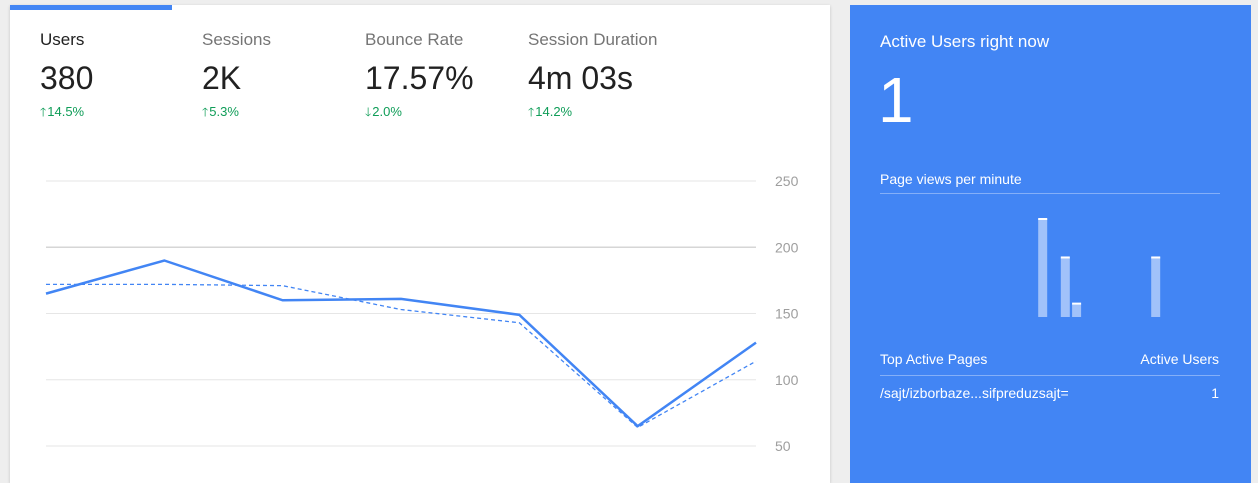  Describe the element at coordinates (120, 113) in the screenshot. I see `metric-change: 🡑14.5%` at that location.